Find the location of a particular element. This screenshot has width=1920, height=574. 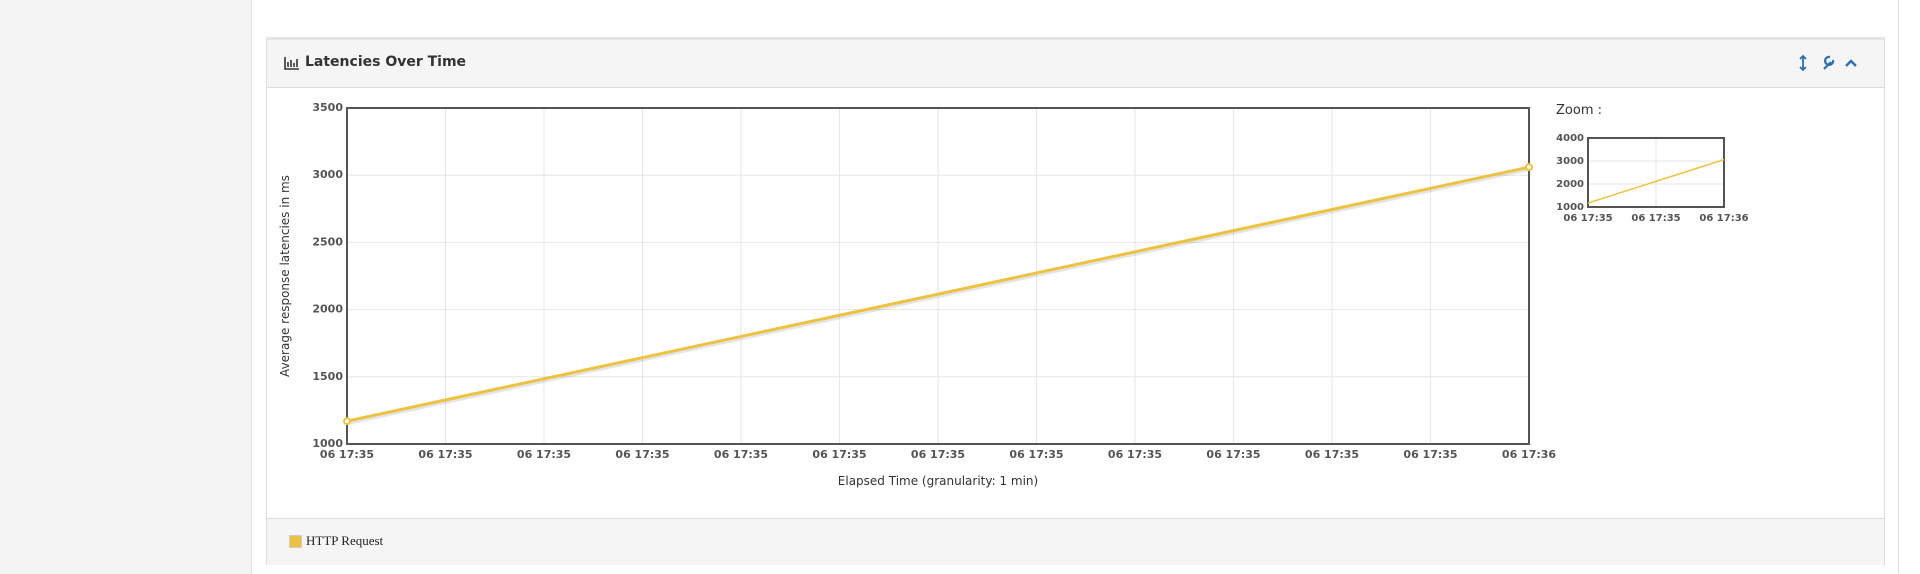

scrollbar is located at coordinates (1909, 287).